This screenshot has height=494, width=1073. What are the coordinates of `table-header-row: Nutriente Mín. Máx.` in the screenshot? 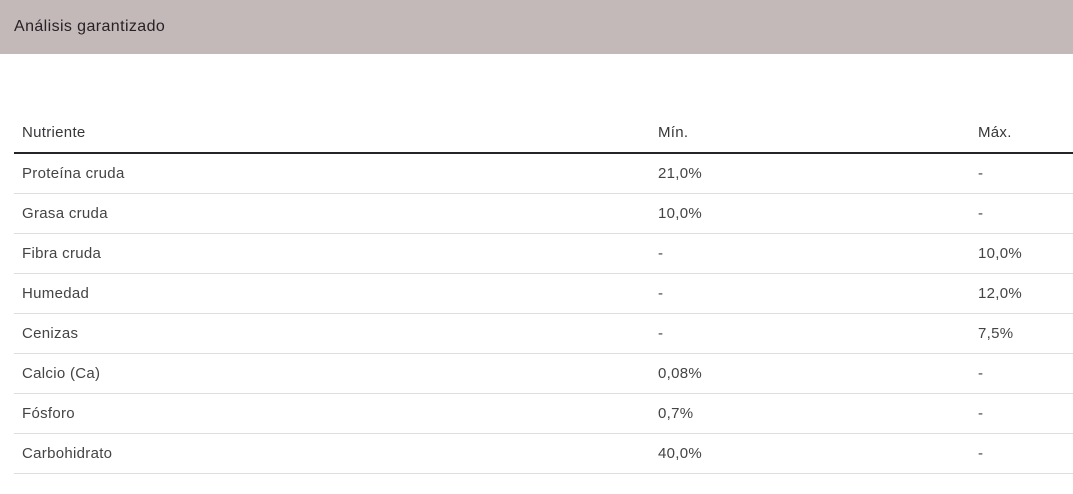 It's located at (543, 133).